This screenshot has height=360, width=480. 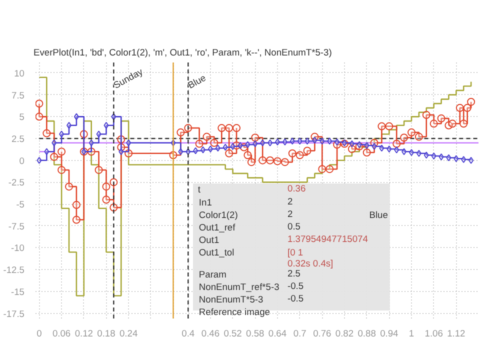 I want to click on y-tick-label: -10, so click(x=17, y=248).